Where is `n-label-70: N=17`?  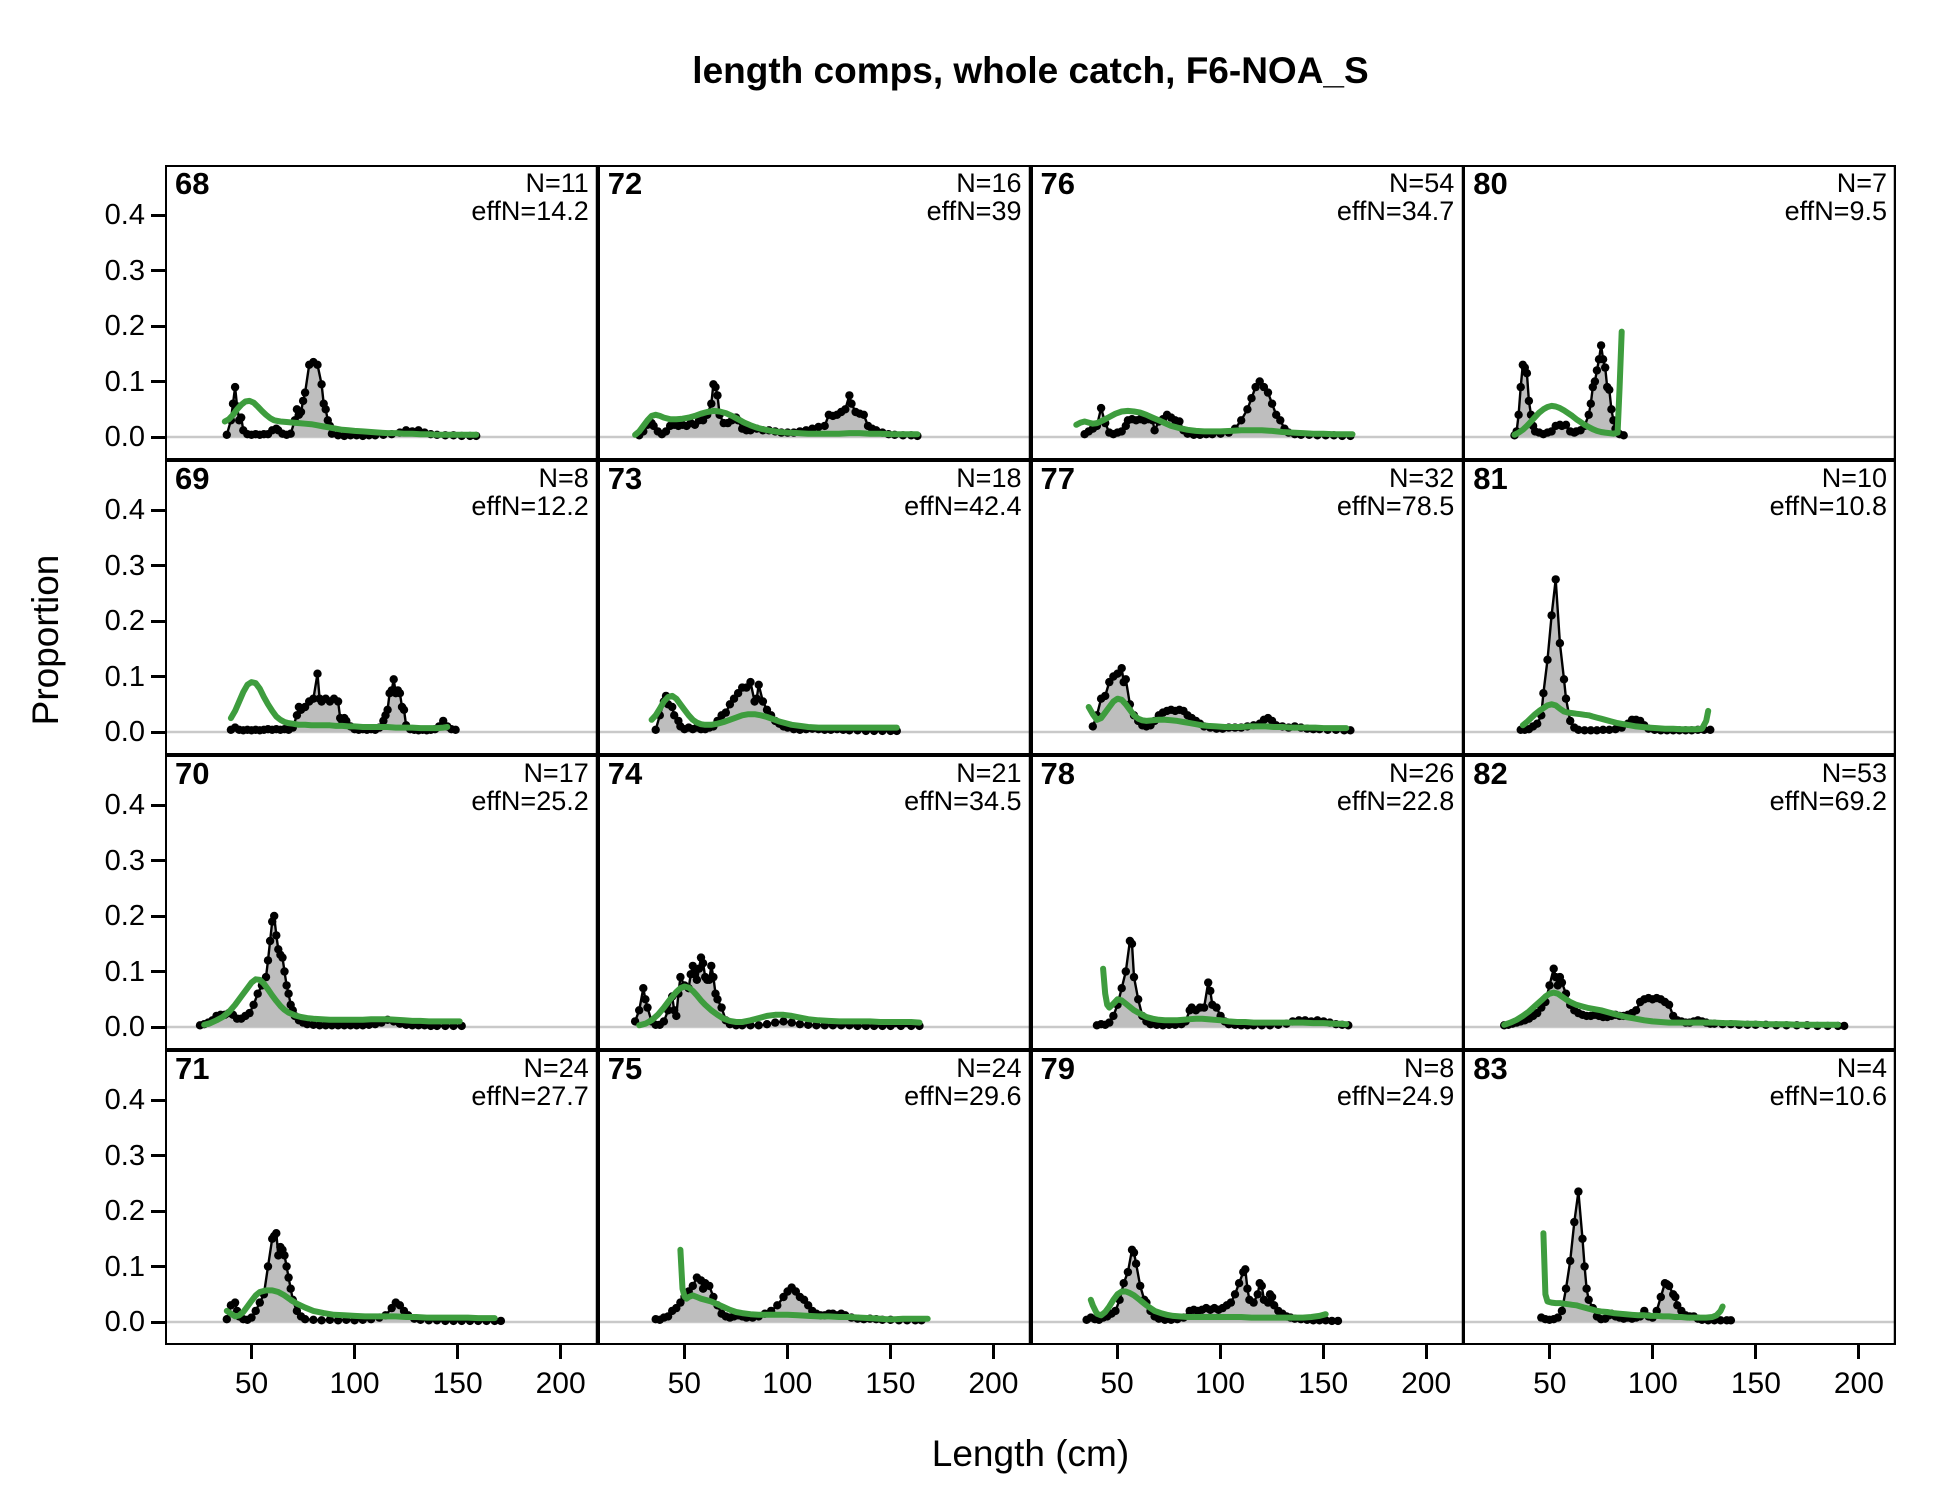 n-label-70: N=17 is located at coordinates (556, 773).